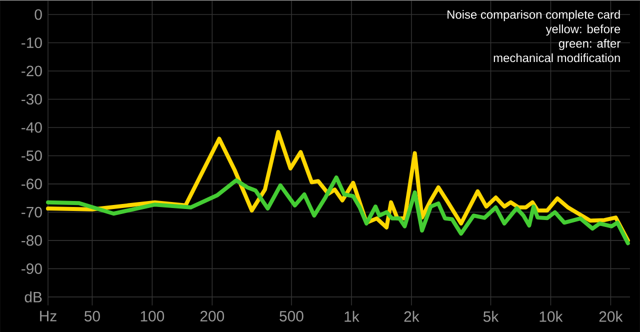 This screenshot has width=640, height=332. What do you see at coordinates (212, 316) in the screenshot?
I see `x-tick-label: 200` at bounding box center [212, 316].